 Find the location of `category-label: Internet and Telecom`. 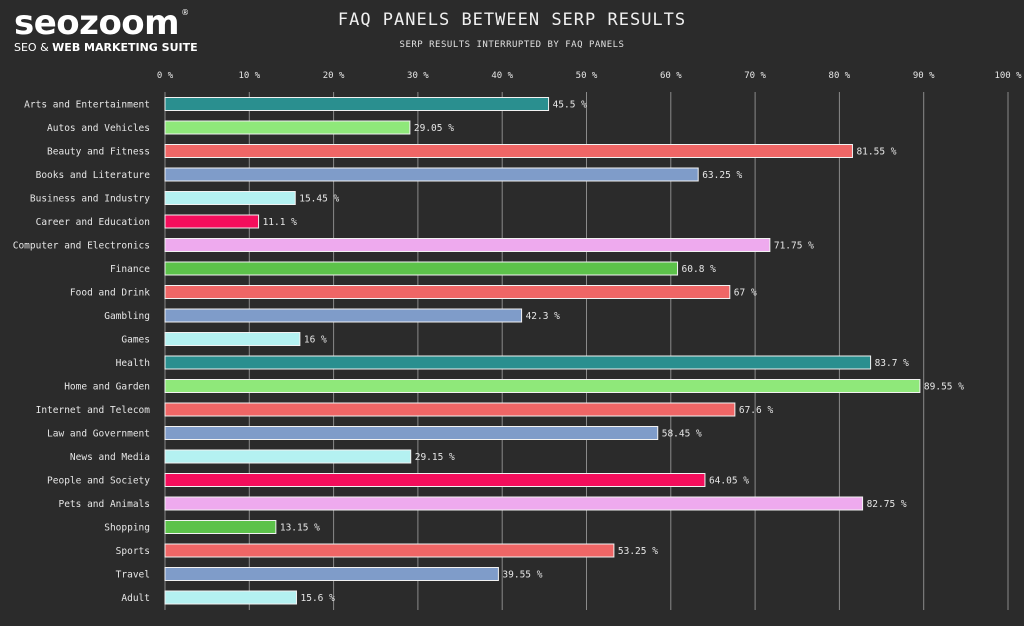

category-label: Internet and Telecom is located at coordinates (93, 410).